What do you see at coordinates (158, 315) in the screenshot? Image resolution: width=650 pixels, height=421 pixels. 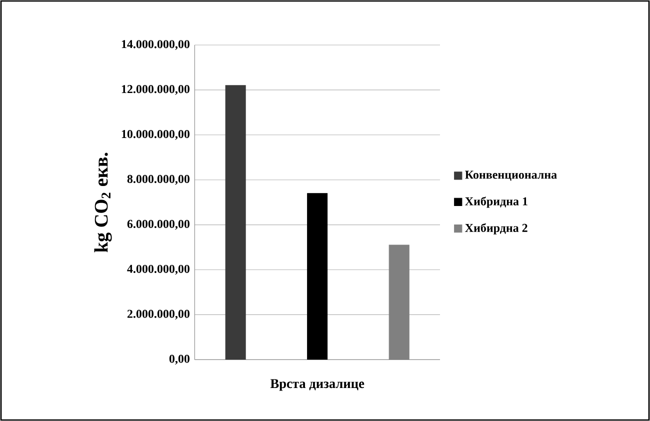 I see `y-tick-label: 2.000.000,00` at bounding box center [158, 315].